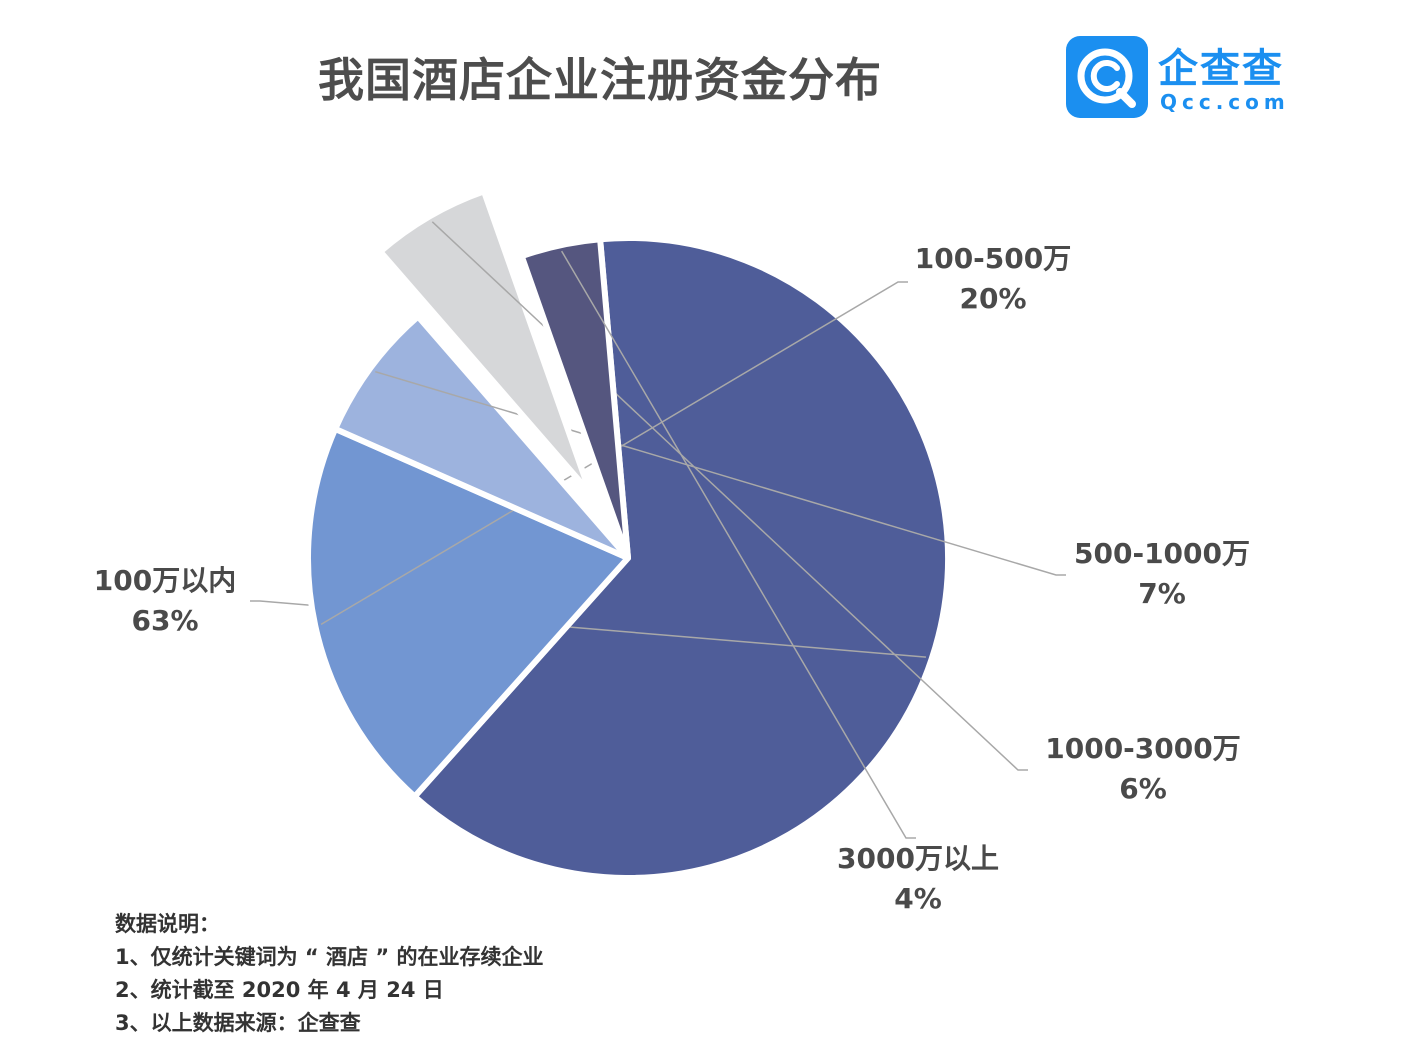 The image size is (1409, 1046). Describe the element at coordinates (918, 898) in the screenshot. I see `slice-value-label: 4%` at that location.